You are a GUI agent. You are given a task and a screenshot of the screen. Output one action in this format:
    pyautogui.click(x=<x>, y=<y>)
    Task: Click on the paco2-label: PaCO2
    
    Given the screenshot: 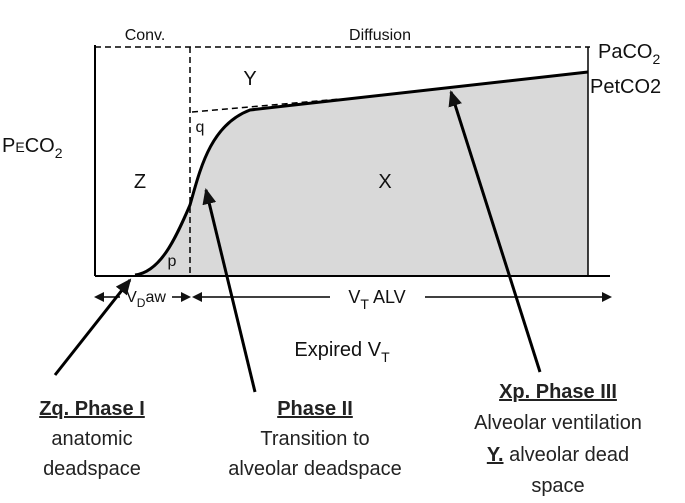 What is the action you would take?
    pyautogui.click(x=629, y=54)
    